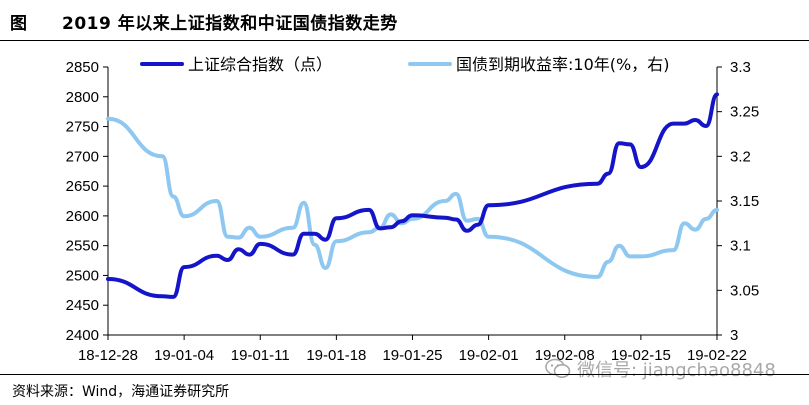  What do you see at coordinates (82, 127) in the screenshot?
I see `left-tick-label: 2750` at bounding box center [82, 127].